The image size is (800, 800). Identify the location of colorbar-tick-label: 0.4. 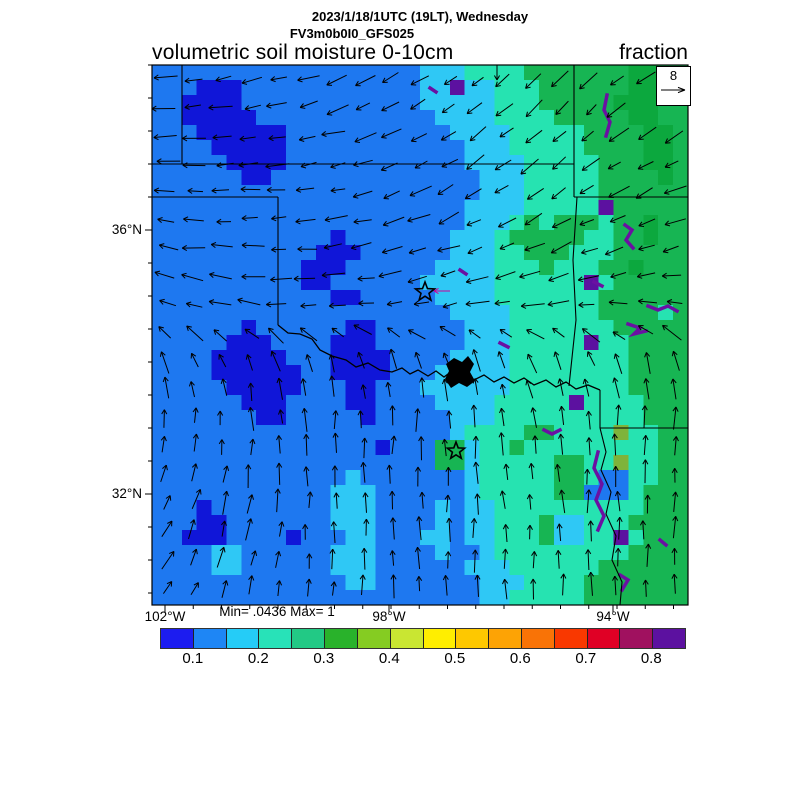
(389, 658).